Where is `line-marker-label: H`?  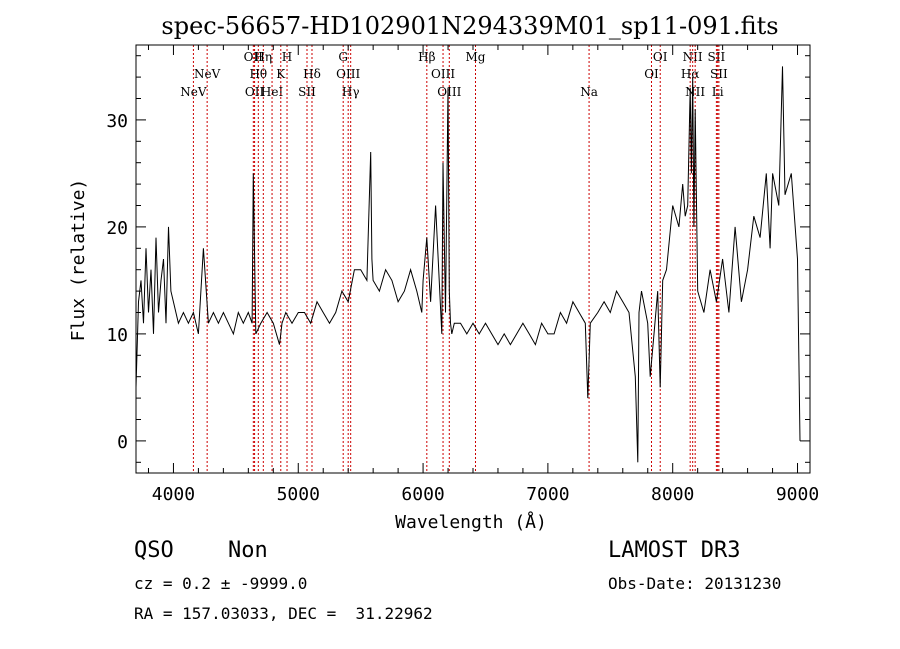 line-marker-label: H is located at coordinates (287, 57).